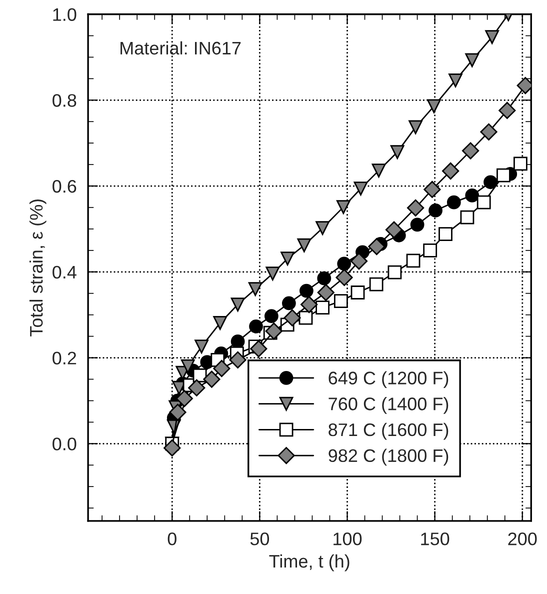  What do you see at coordinates (388, 457) in the screenshot?
I see `legend-label: 982 C (1800 F)` at bounding box center [388, 457].